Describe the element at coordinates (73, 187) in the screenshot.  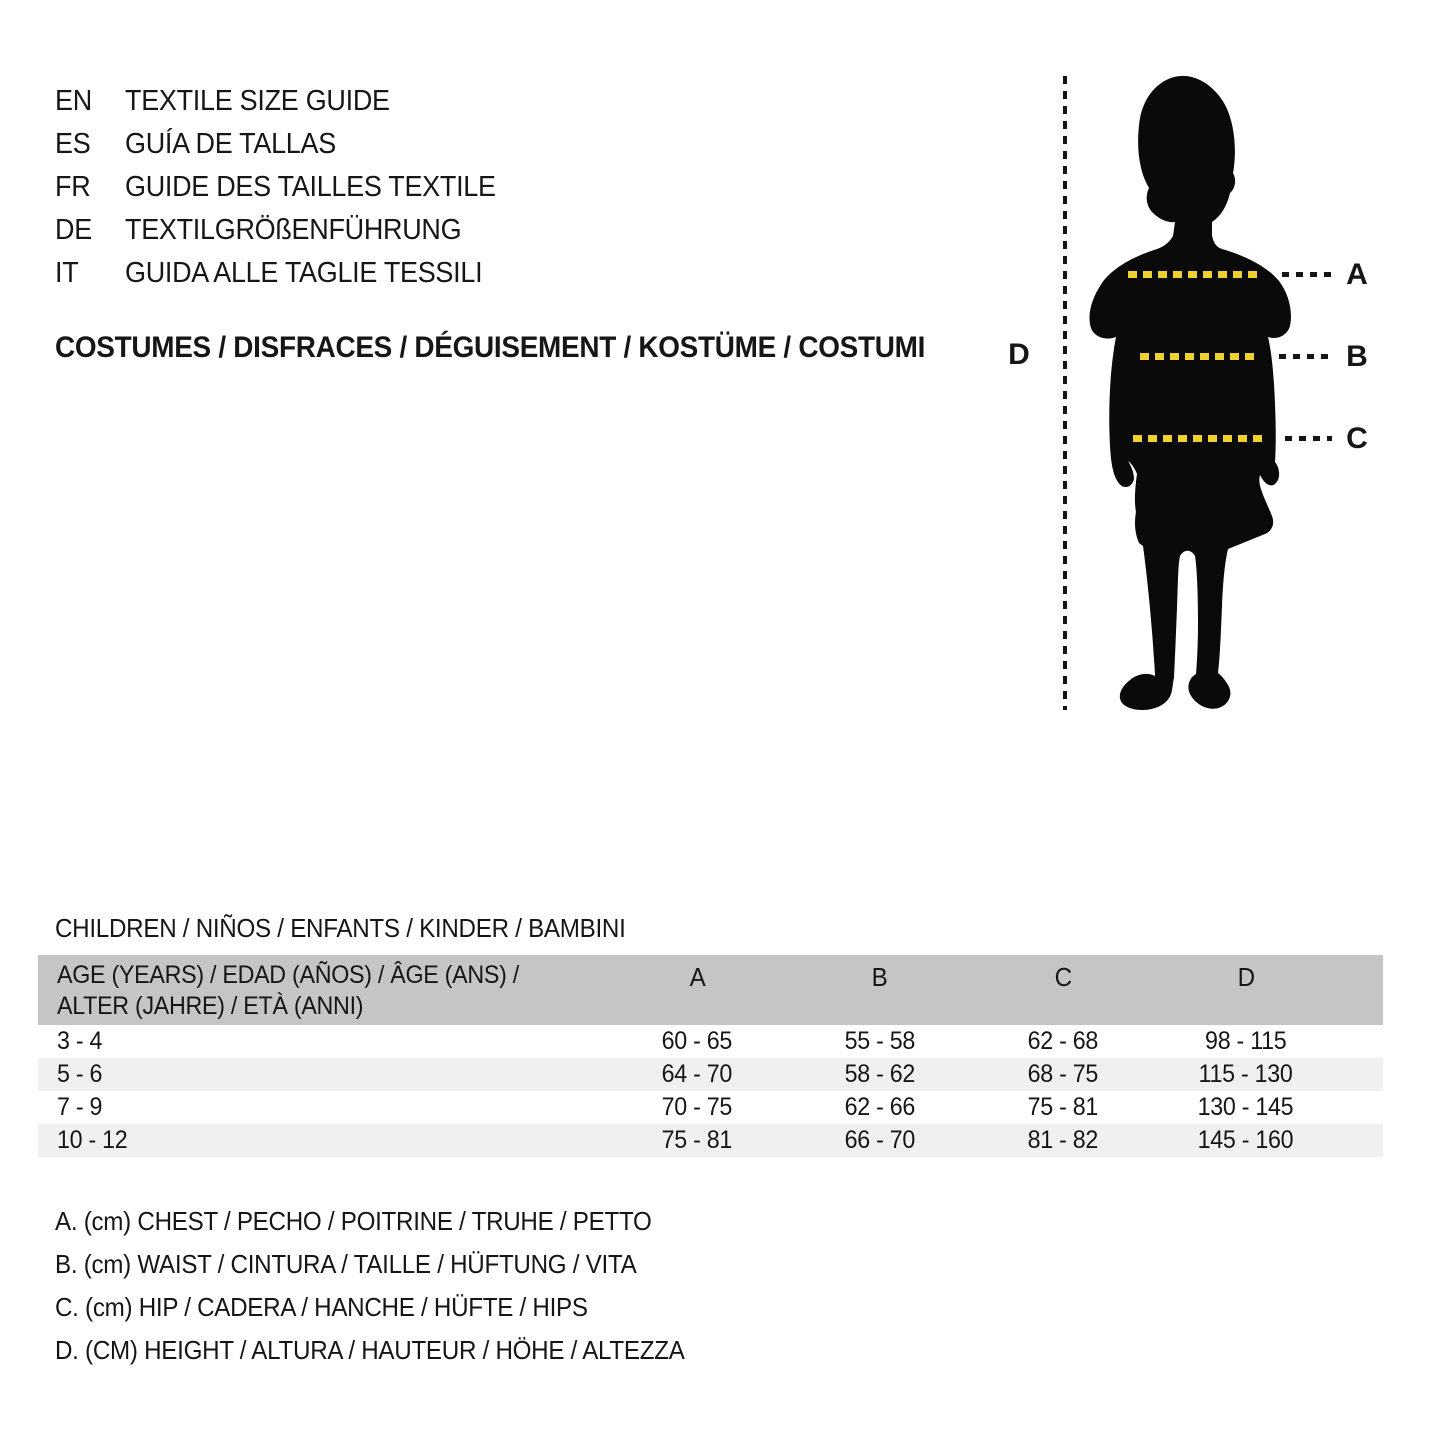
I see `language-code: FR` at that location.